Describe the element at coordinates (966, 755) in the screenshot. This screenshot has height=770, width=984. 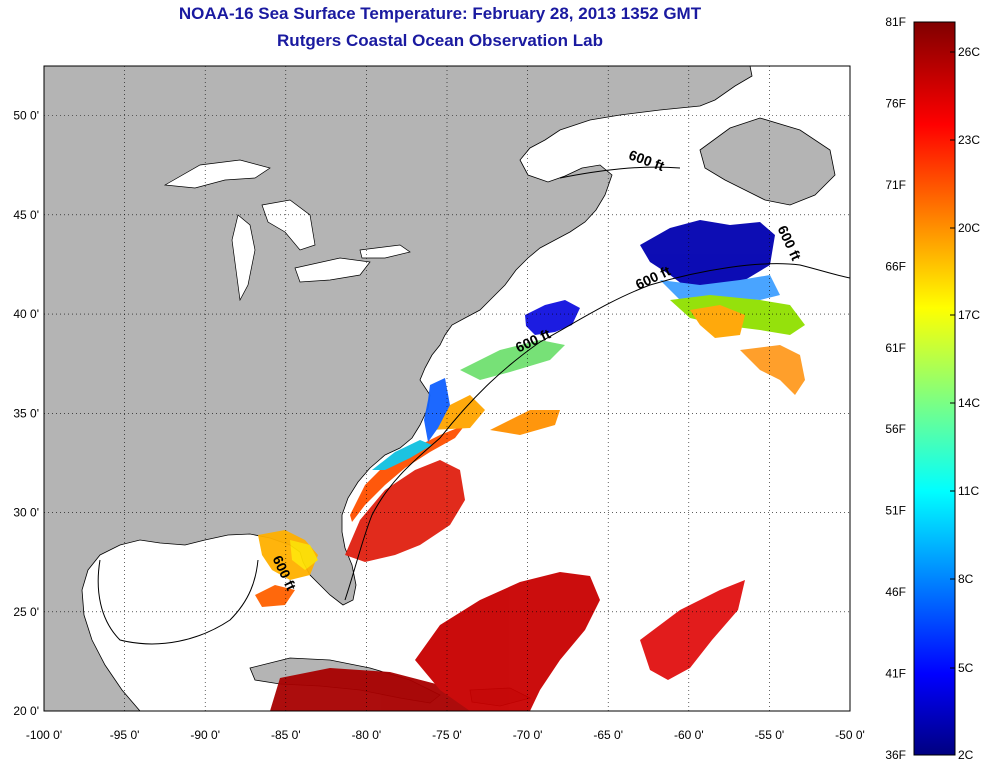
I see `colorbar-c-label: 2C` at that location.